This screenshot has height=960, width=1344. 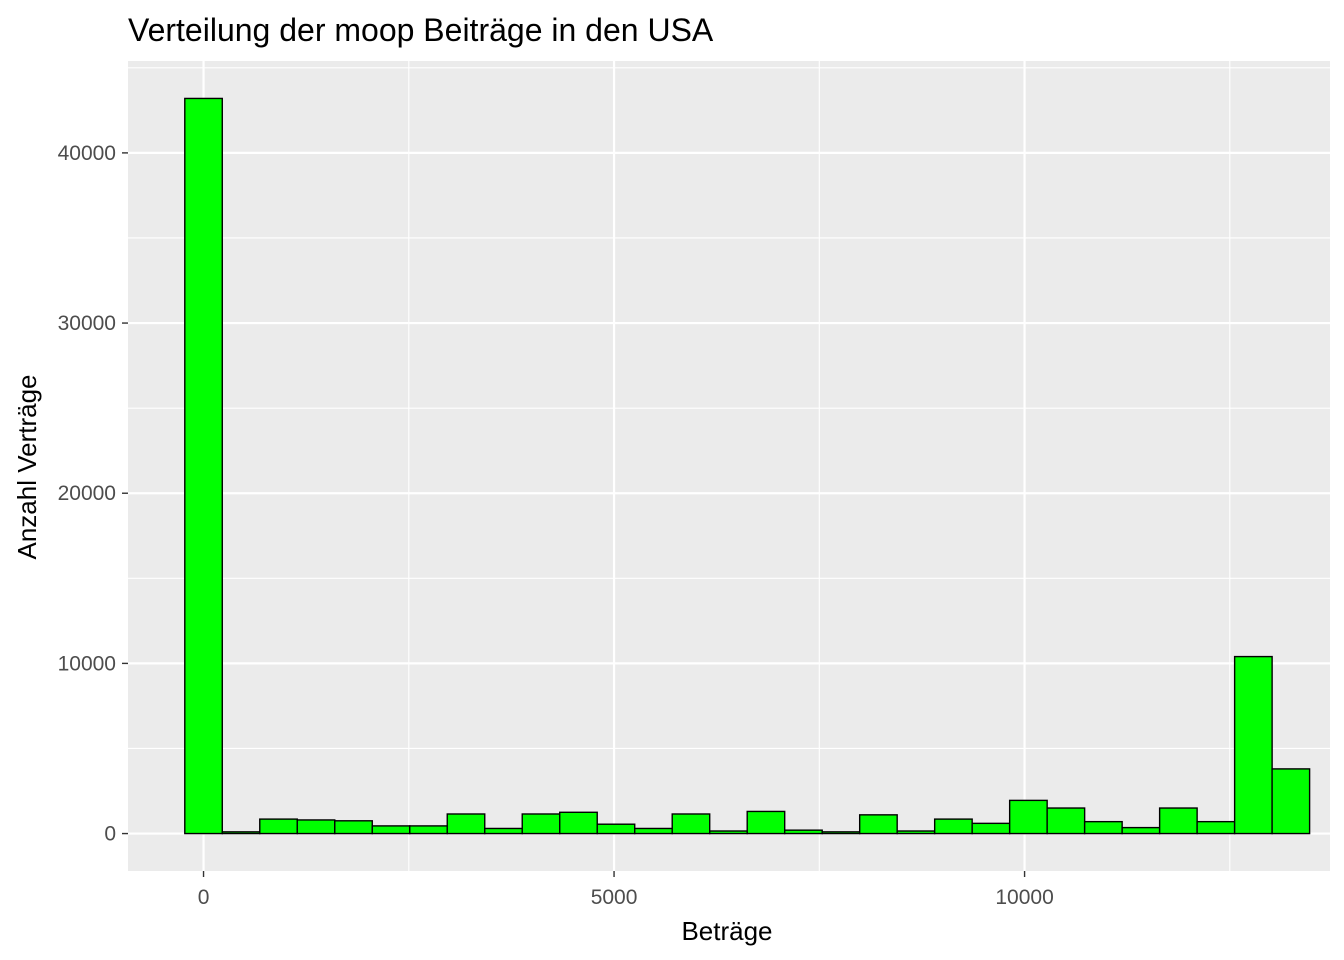 What do you see at coordinates (1024, 897) in the screenshot?
I see `x-tick-label: 10000` at bounding box center [1024, 897].